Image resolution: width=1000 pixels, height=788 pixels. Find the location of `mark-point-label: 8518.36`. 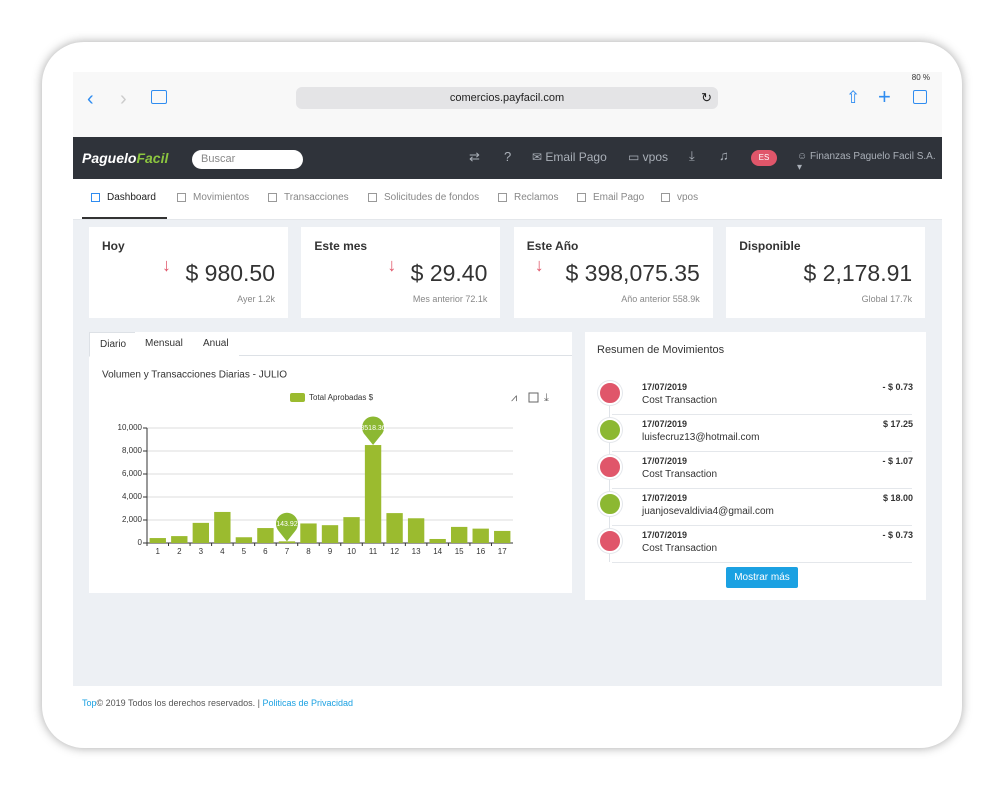

mark-point-label: 8518.36 is located at coordinates (372, 428).